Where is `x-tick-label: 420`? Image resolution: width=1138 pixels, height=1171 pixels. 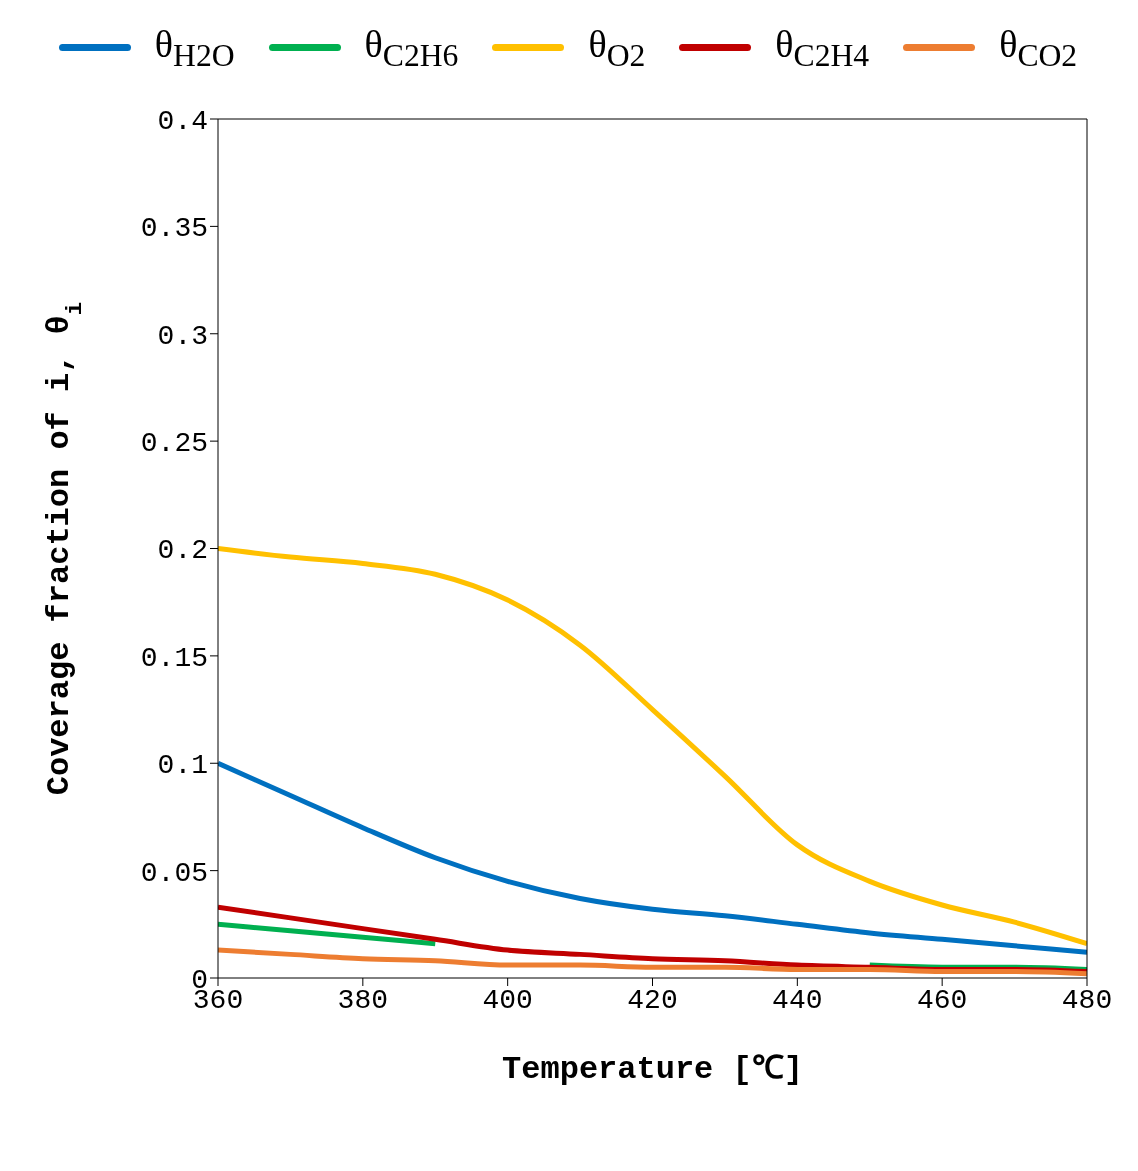
x-tick-label: 420 is located at coordinates (652, 1000).